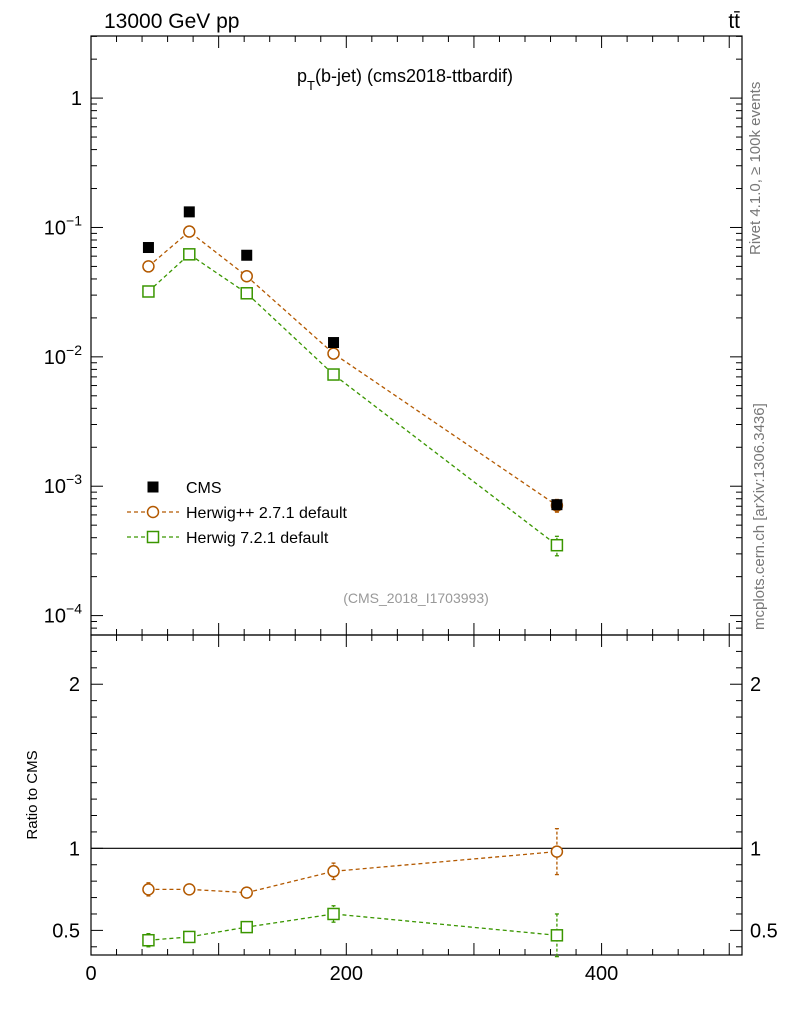 Image resolution: width=786 pixels, height=1024 pixels. What do you see at coordinates (755, 168) in the screenshot?
I see `rivet-side-label: Rivet 4.1.0, ≥ 100k events` at bounding box center [755, 168].